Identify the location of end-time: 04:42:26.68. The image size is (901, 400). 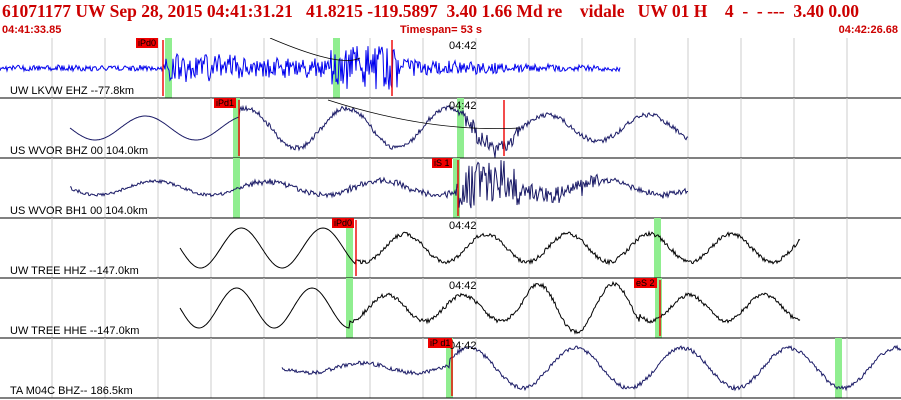
(868, 30).